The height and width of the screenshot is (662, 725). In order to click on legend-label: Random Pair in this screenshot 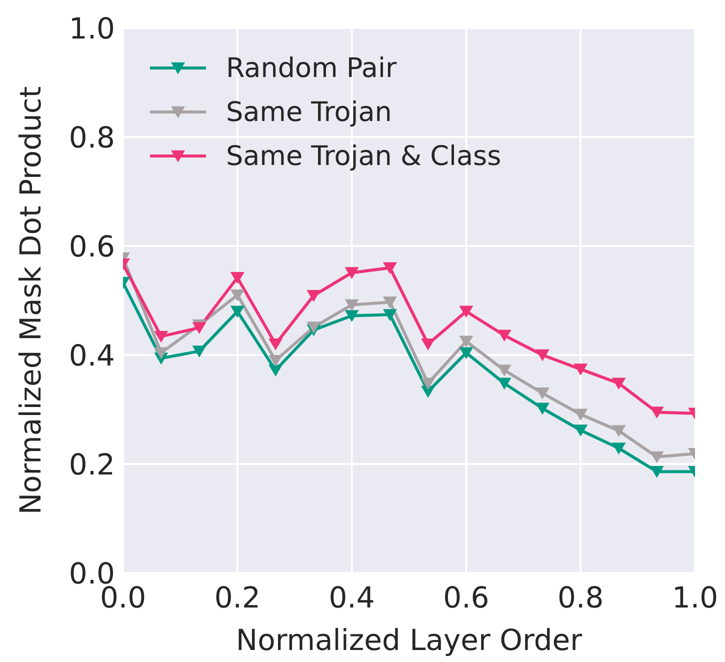, I will do `click(311, 68)`.